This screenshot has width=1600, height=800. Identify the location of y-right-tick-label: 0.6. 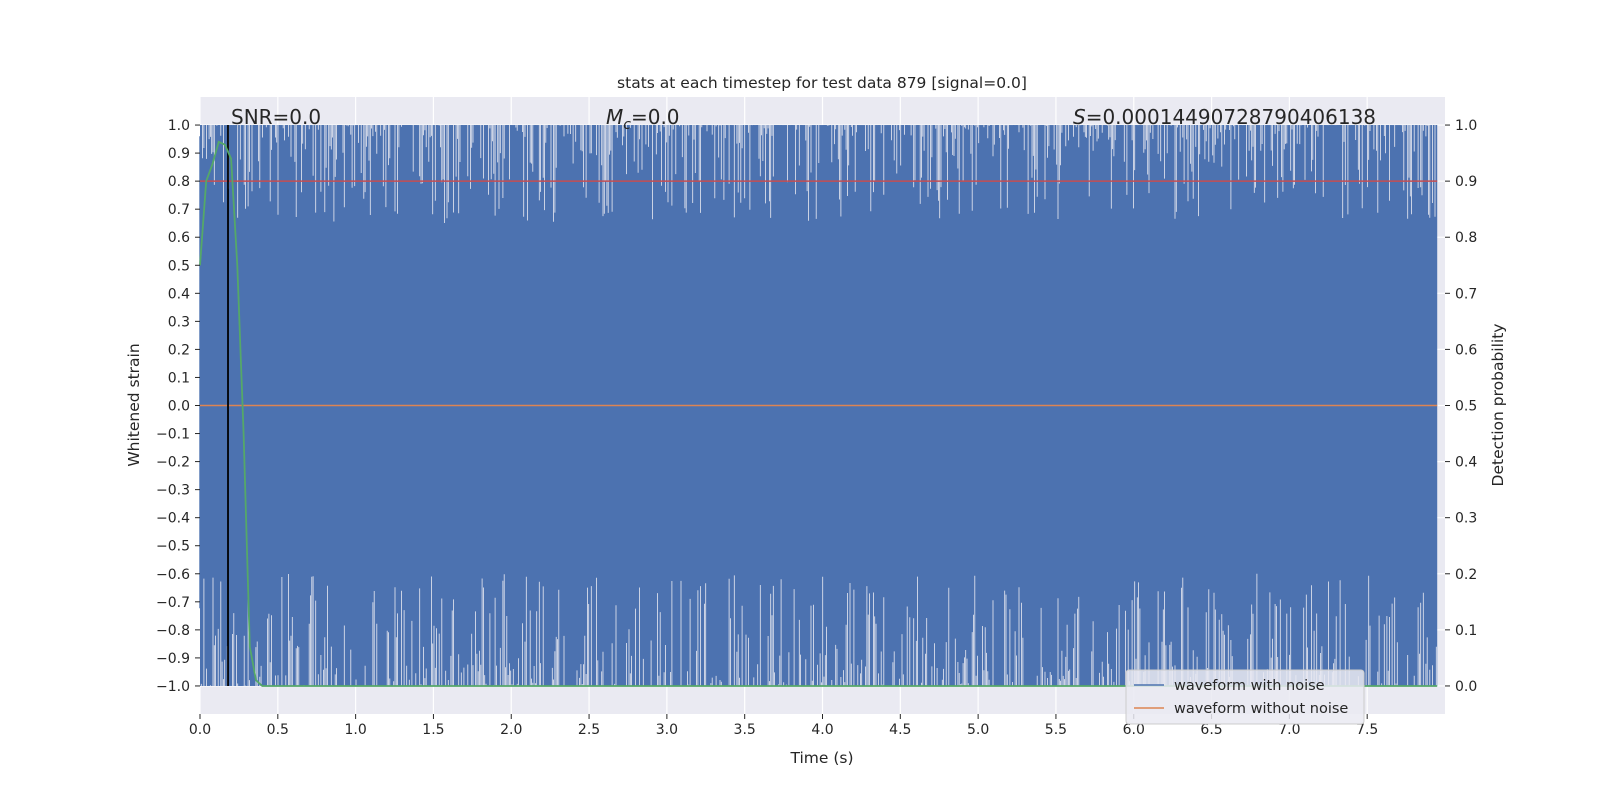
(1466, 350).